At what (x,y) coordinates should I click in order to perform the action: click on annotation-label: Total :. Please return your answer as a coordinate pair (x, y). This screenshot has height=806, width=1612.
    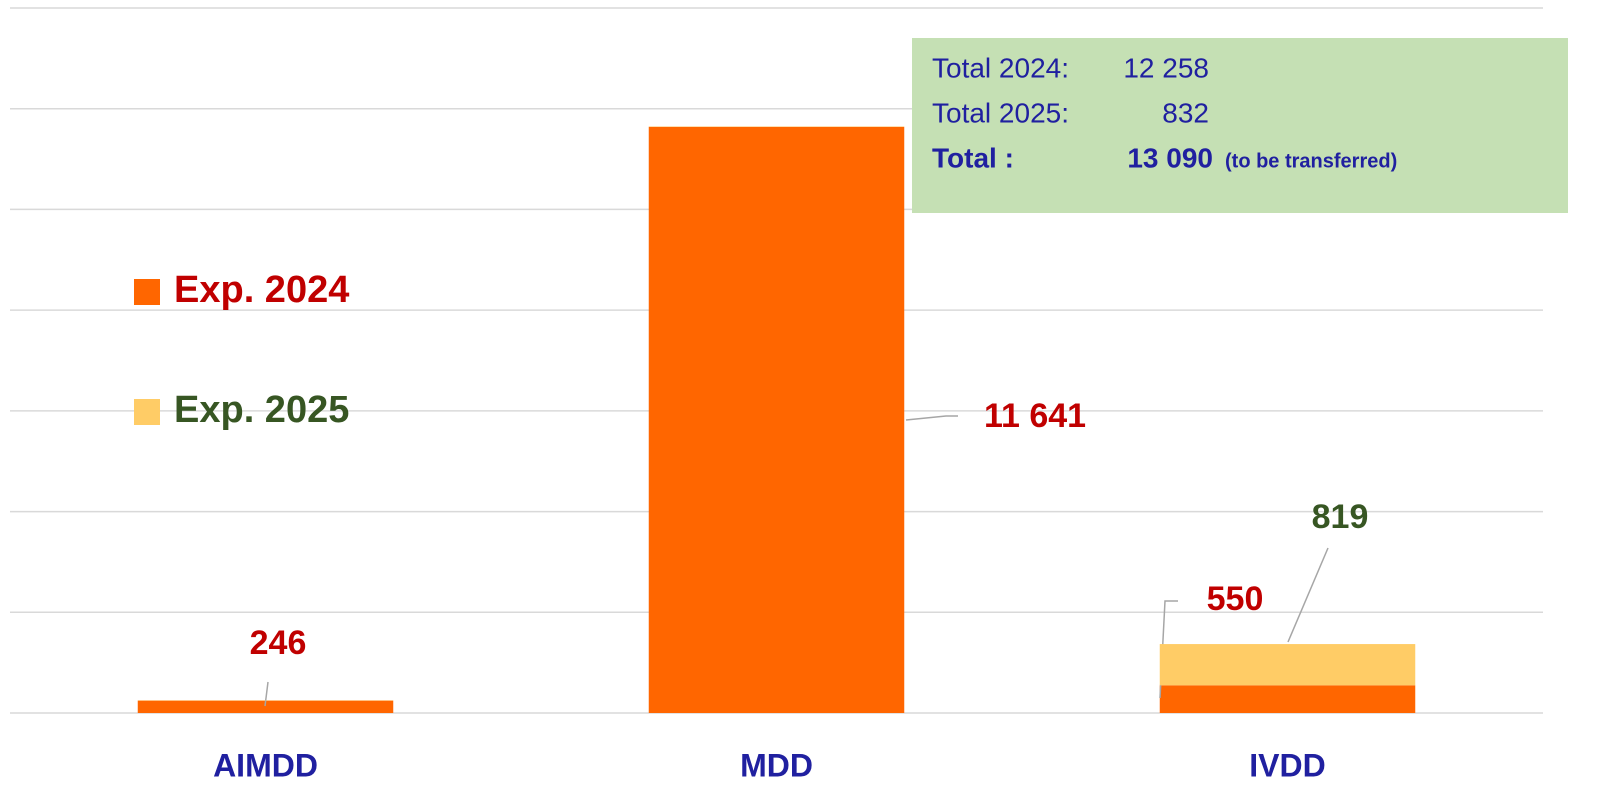
    Looking at the image, I should click on (973, 157).